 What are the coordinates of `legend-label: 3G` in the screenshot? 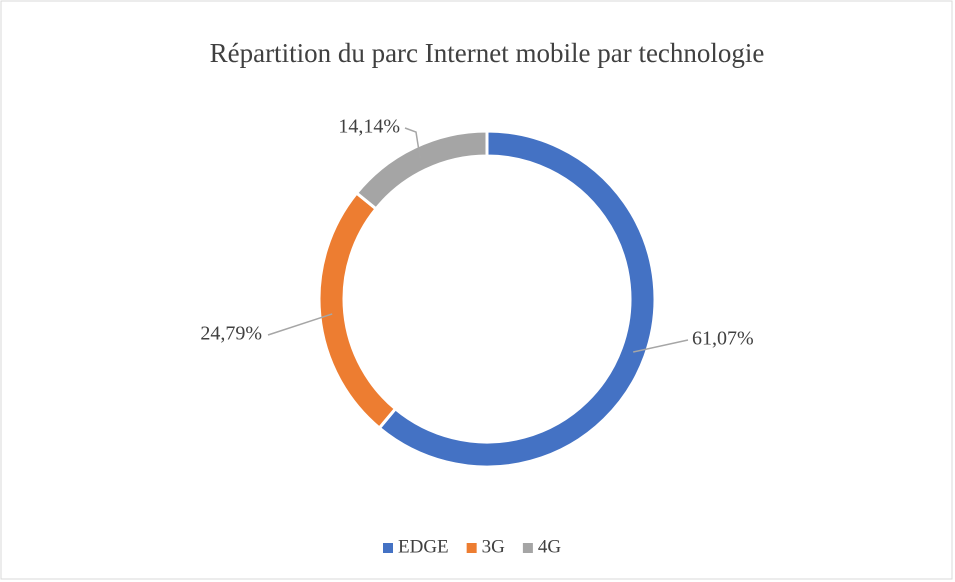 It's located at (494, 546).